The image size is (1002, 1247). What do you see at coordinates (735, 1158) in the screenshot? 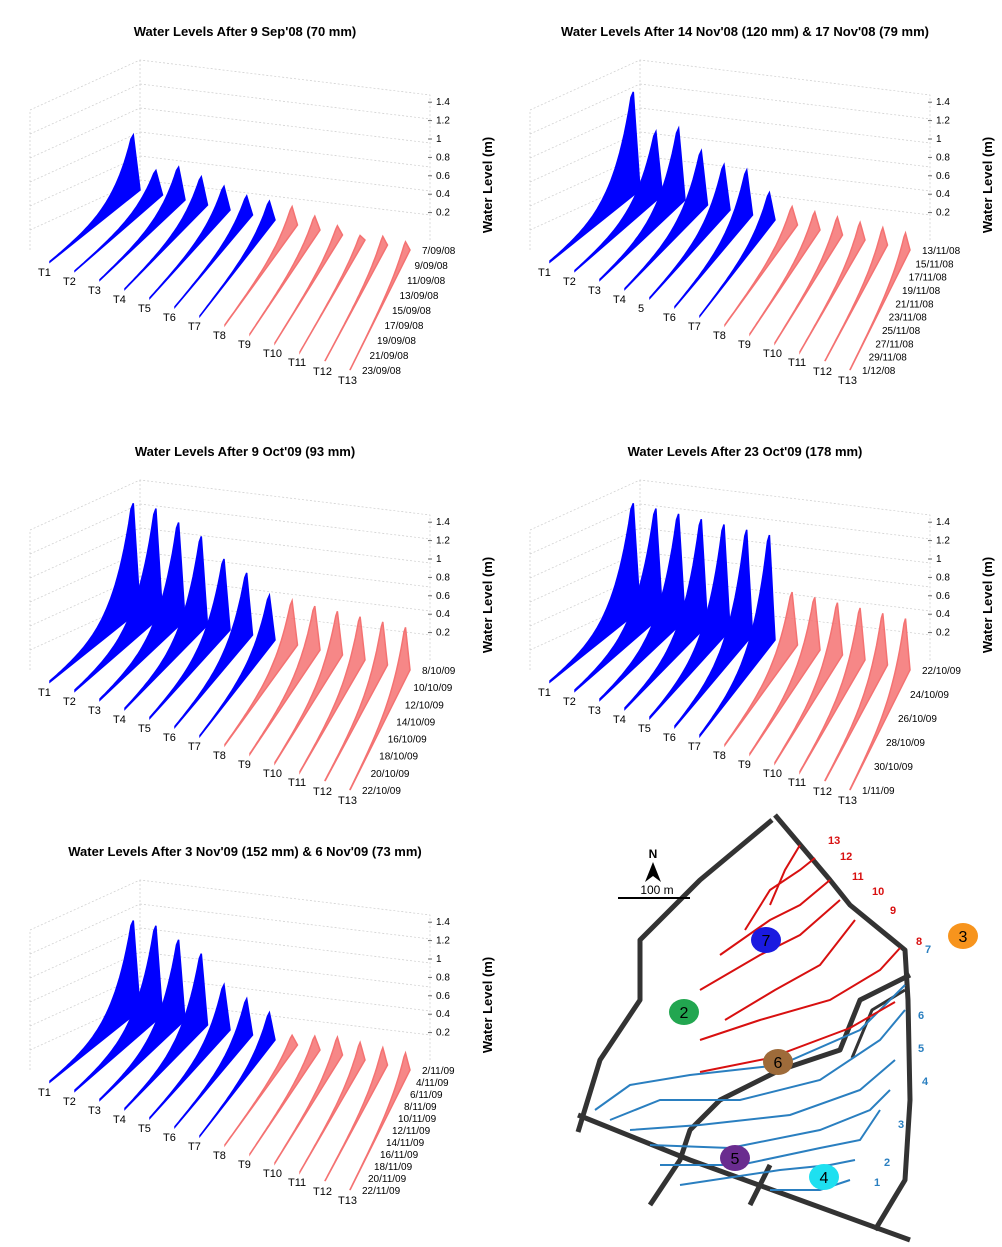
I see `site-marker` at bounding box center [735, 1158].